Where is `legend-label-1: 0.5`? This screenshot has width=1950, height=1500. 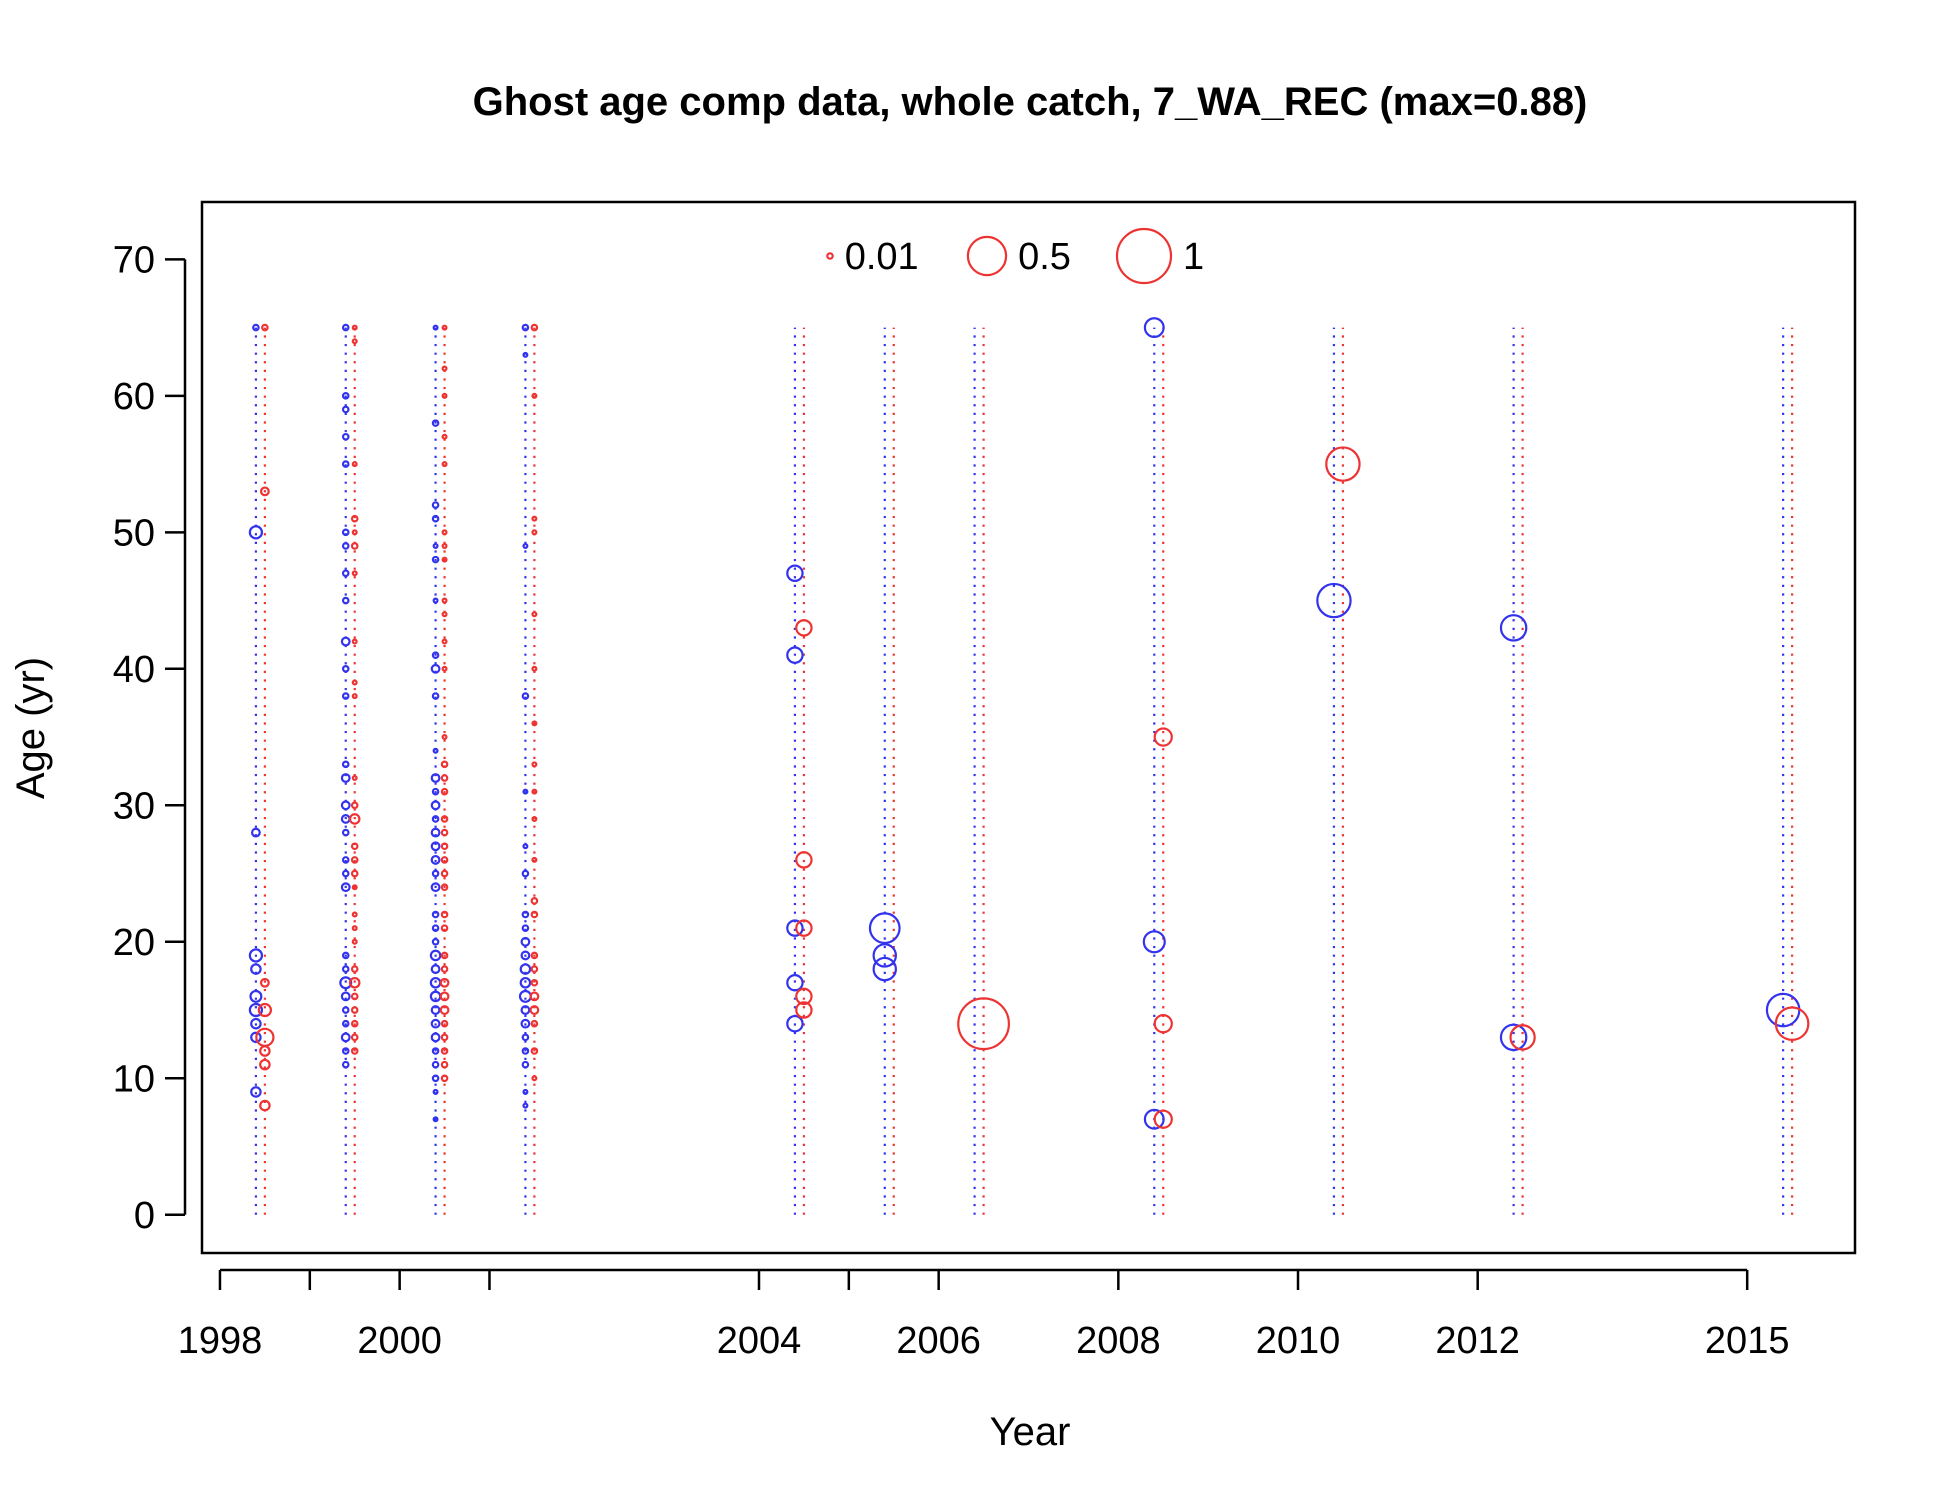
legend-label-1: 0.5 is located at coordinates (1044, 257).